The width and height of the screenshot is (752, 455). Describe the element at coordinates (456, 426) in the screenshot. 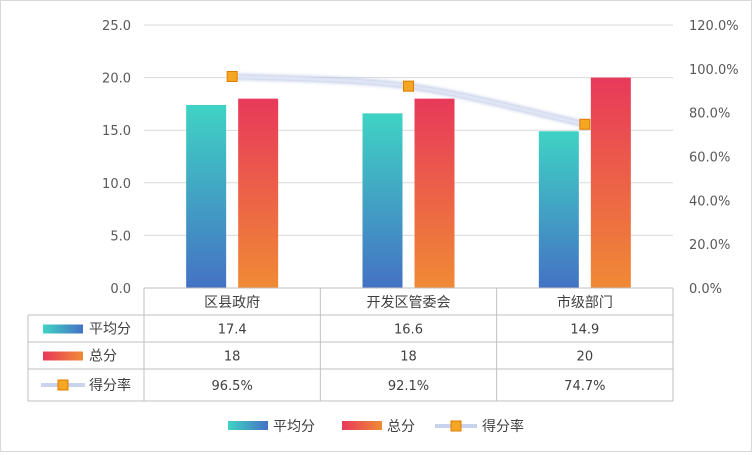

I see `legend-rate-marker` at that location.